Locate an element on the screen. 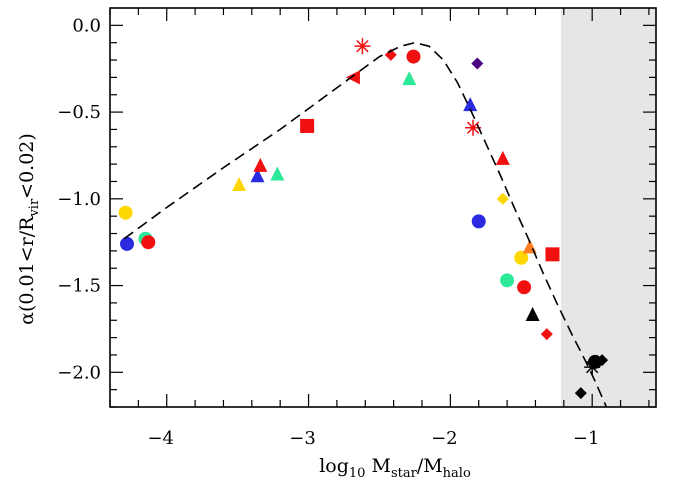 This screenshot has height=482, width=683. x-tick-label: −4 is located at coordinates (160, 438).